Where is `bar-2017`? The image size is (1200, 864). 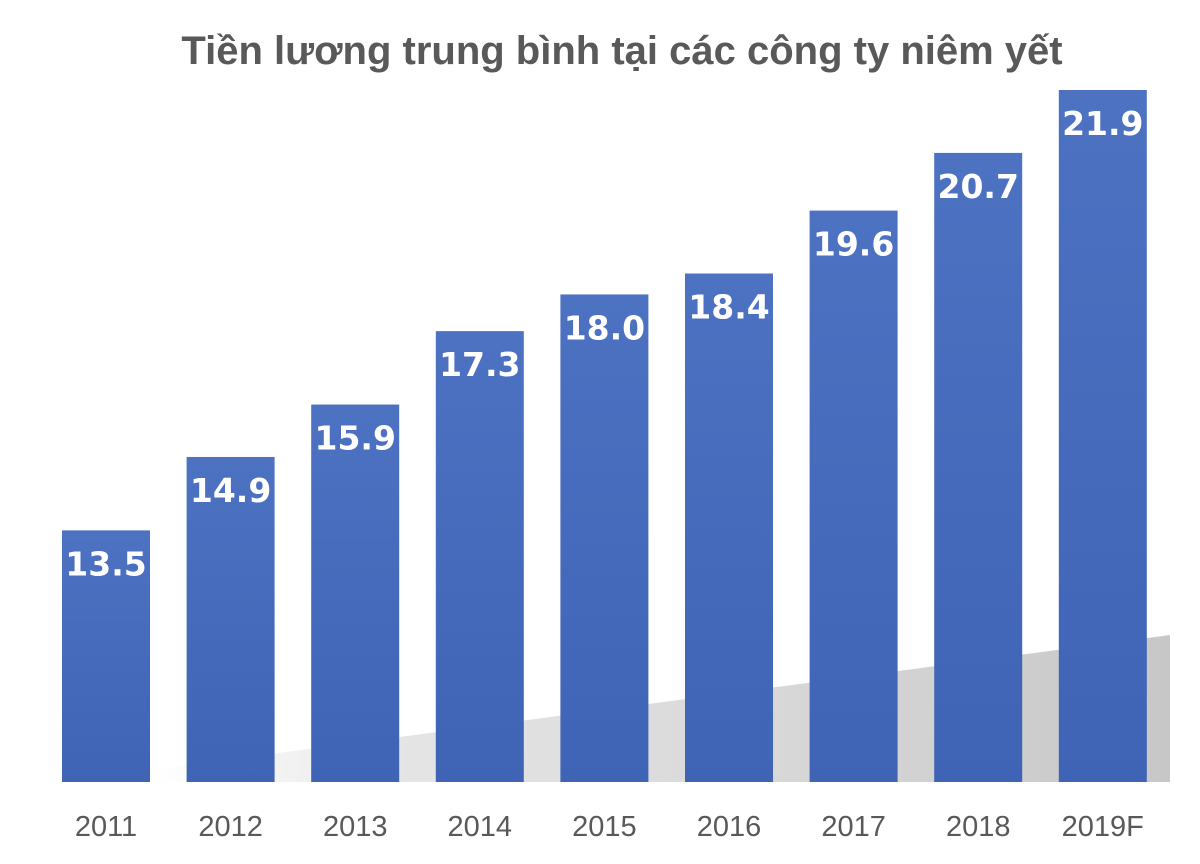 bar-2017 is located at coordinates (853, 496).